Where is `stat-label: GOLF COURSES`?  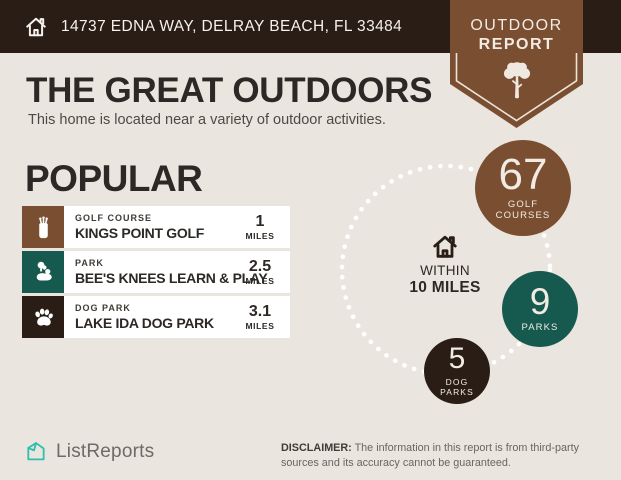 stat-label: GOLF COURSES is located at coordinates (523, 210).